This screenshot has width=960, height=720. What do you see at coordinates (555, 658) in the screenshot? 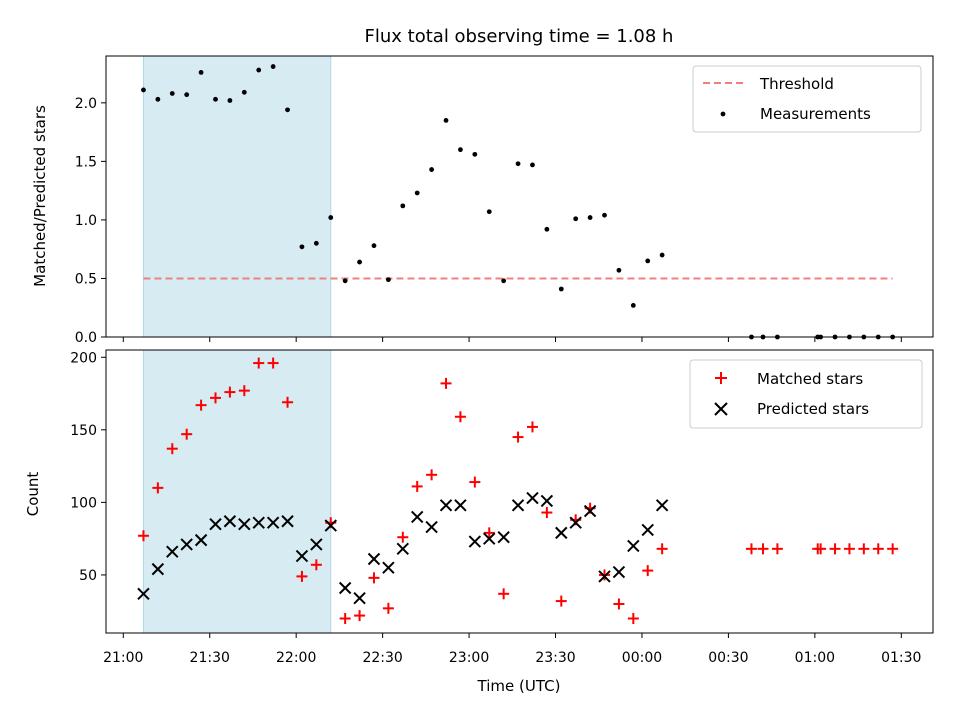
I see `x-tick-label: 23:30` at bounding box center [555, 658].